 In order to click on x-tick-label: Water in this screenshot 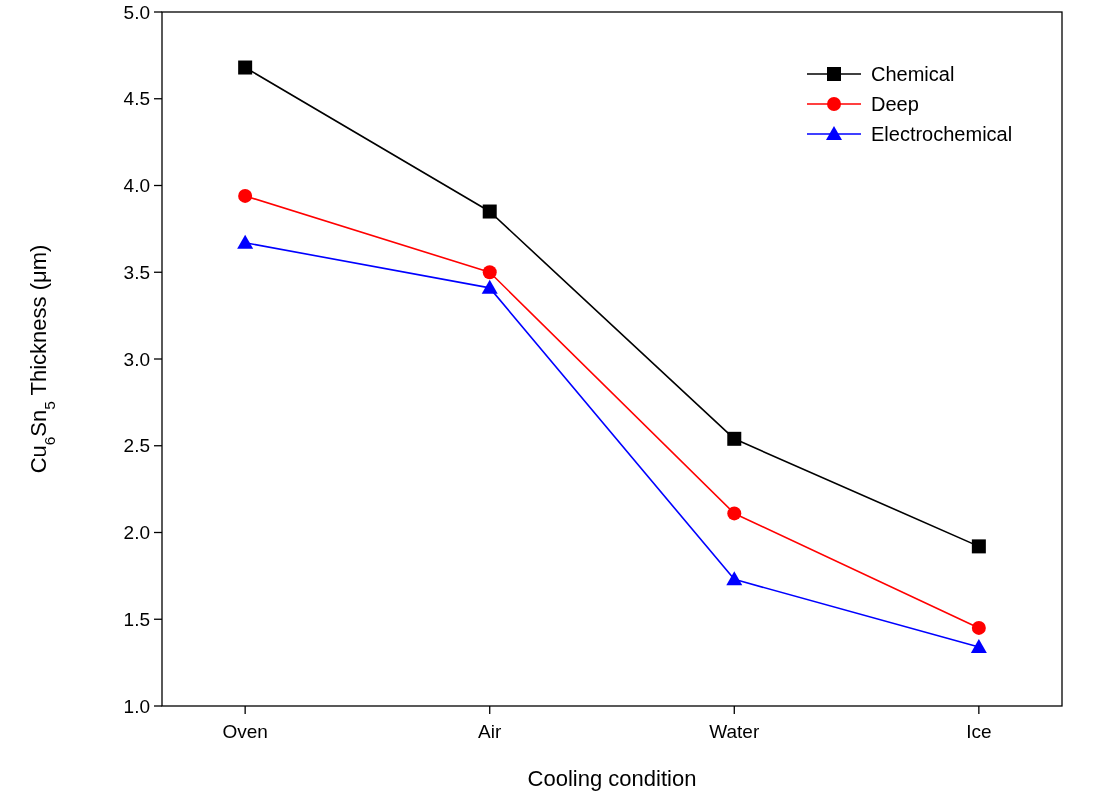, I will do `click(734, 731)`.